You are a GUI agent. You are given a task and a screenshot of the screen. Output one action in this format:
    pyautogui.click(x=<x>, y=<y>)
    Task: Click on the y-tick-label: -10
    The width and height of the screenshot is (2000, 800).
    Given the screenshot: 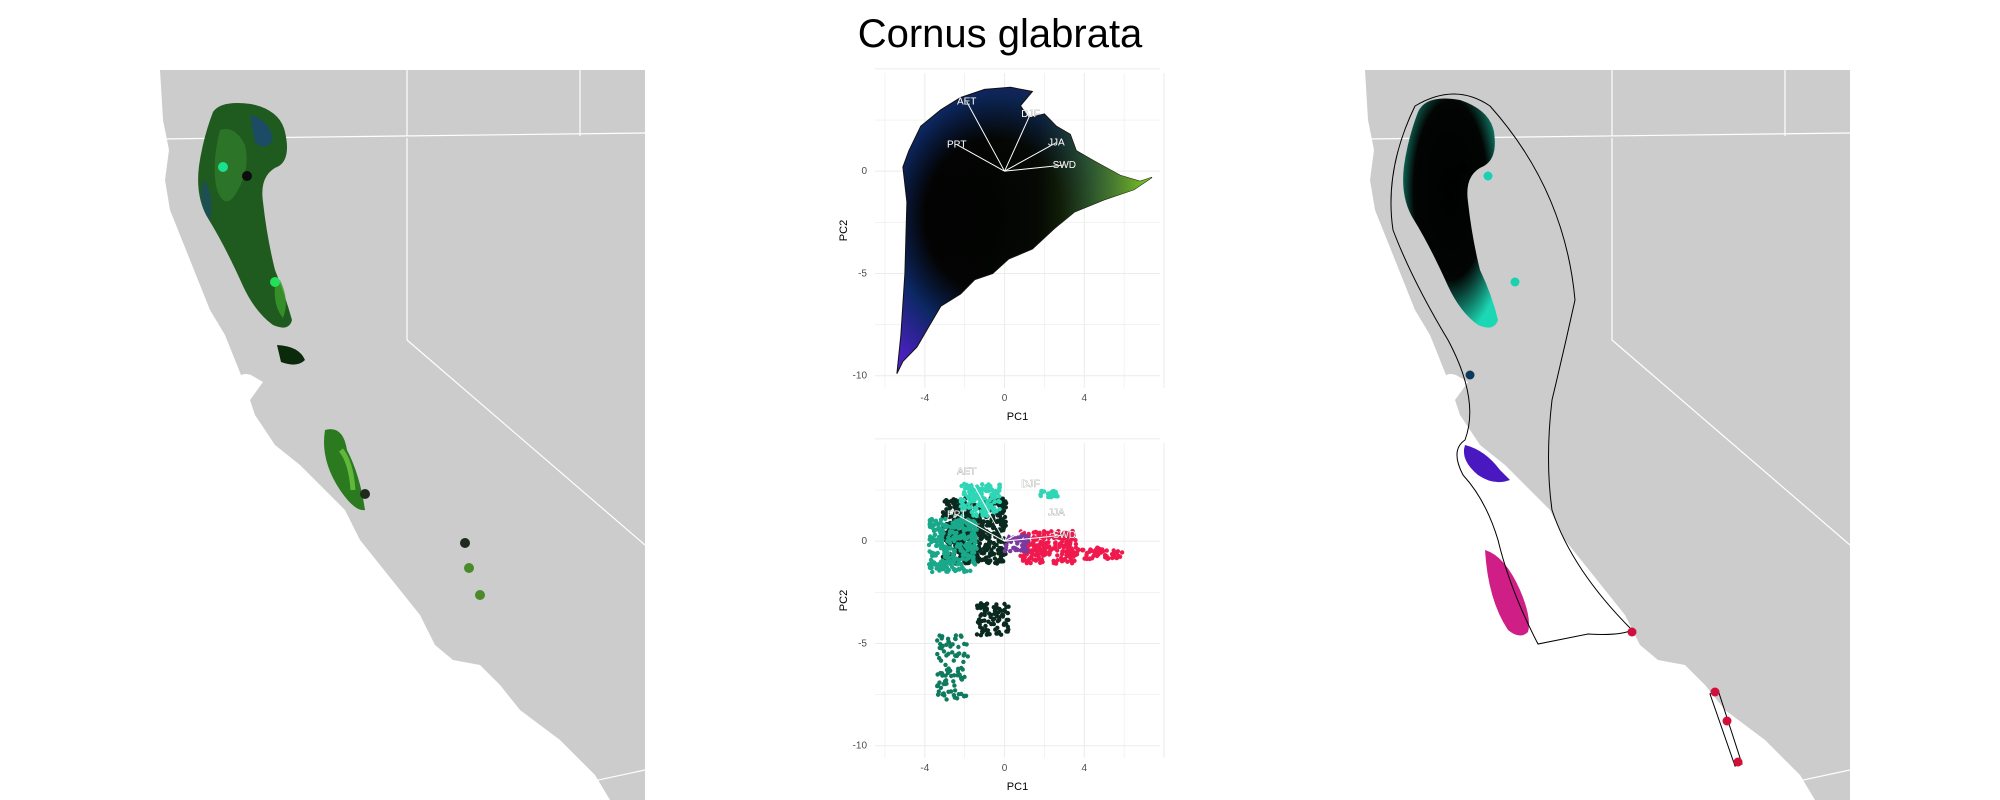 What is the action you would take?
    pyautogui.click(x=860, y=746)
    